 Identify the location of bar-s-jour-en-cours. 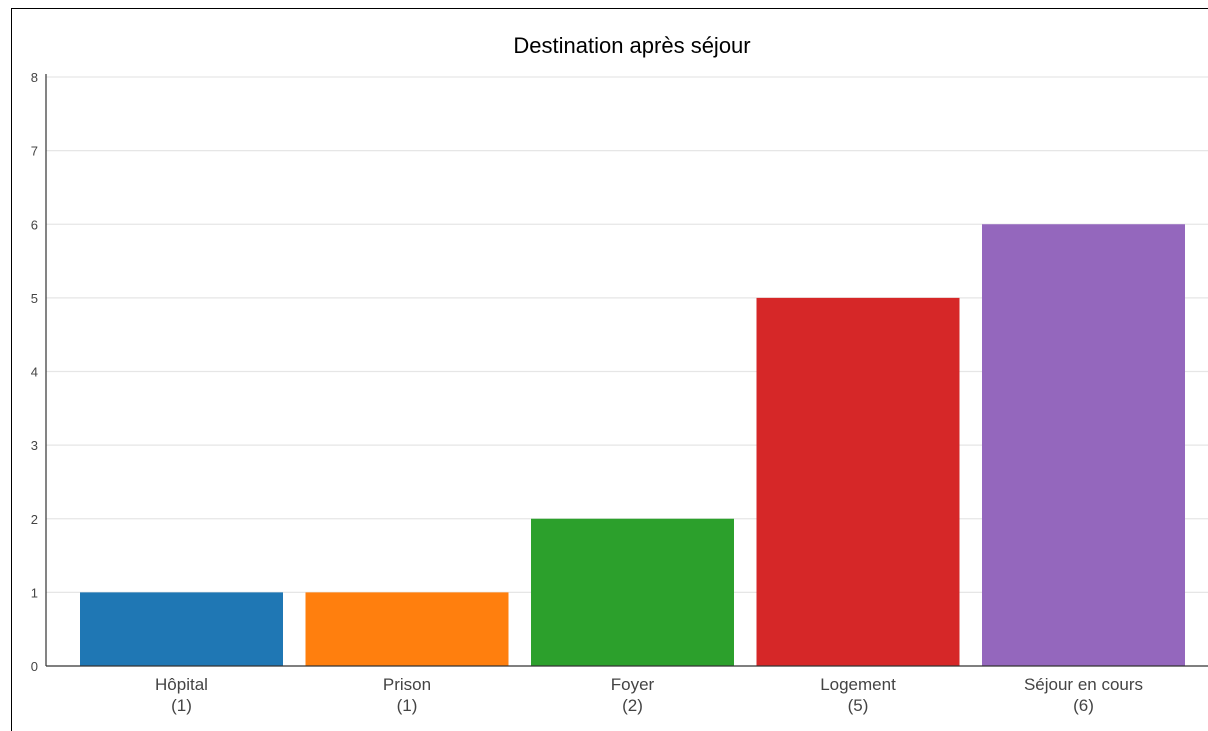
(1083, 445).